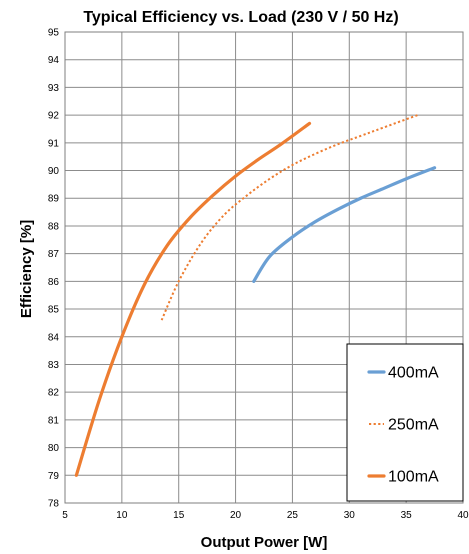  I want to click on x-tick-label-30: 30, so click(350, 515).